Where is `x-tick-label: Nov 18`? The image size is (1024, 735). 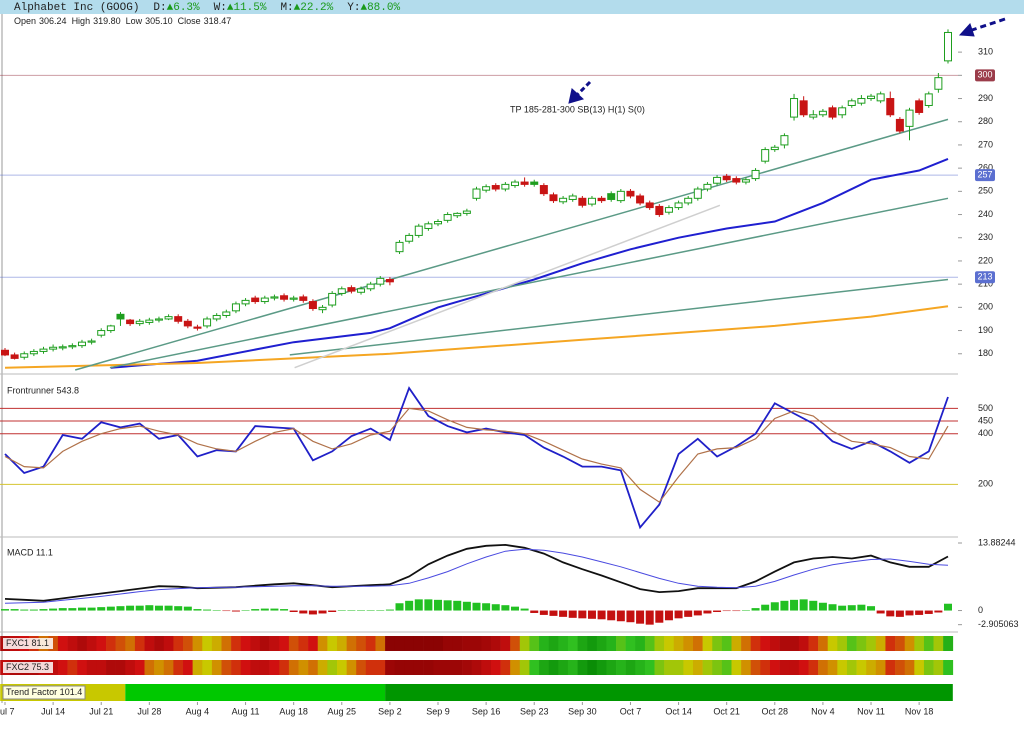
x-tick-label: Nov 18 is located at coordinates (919, 711).